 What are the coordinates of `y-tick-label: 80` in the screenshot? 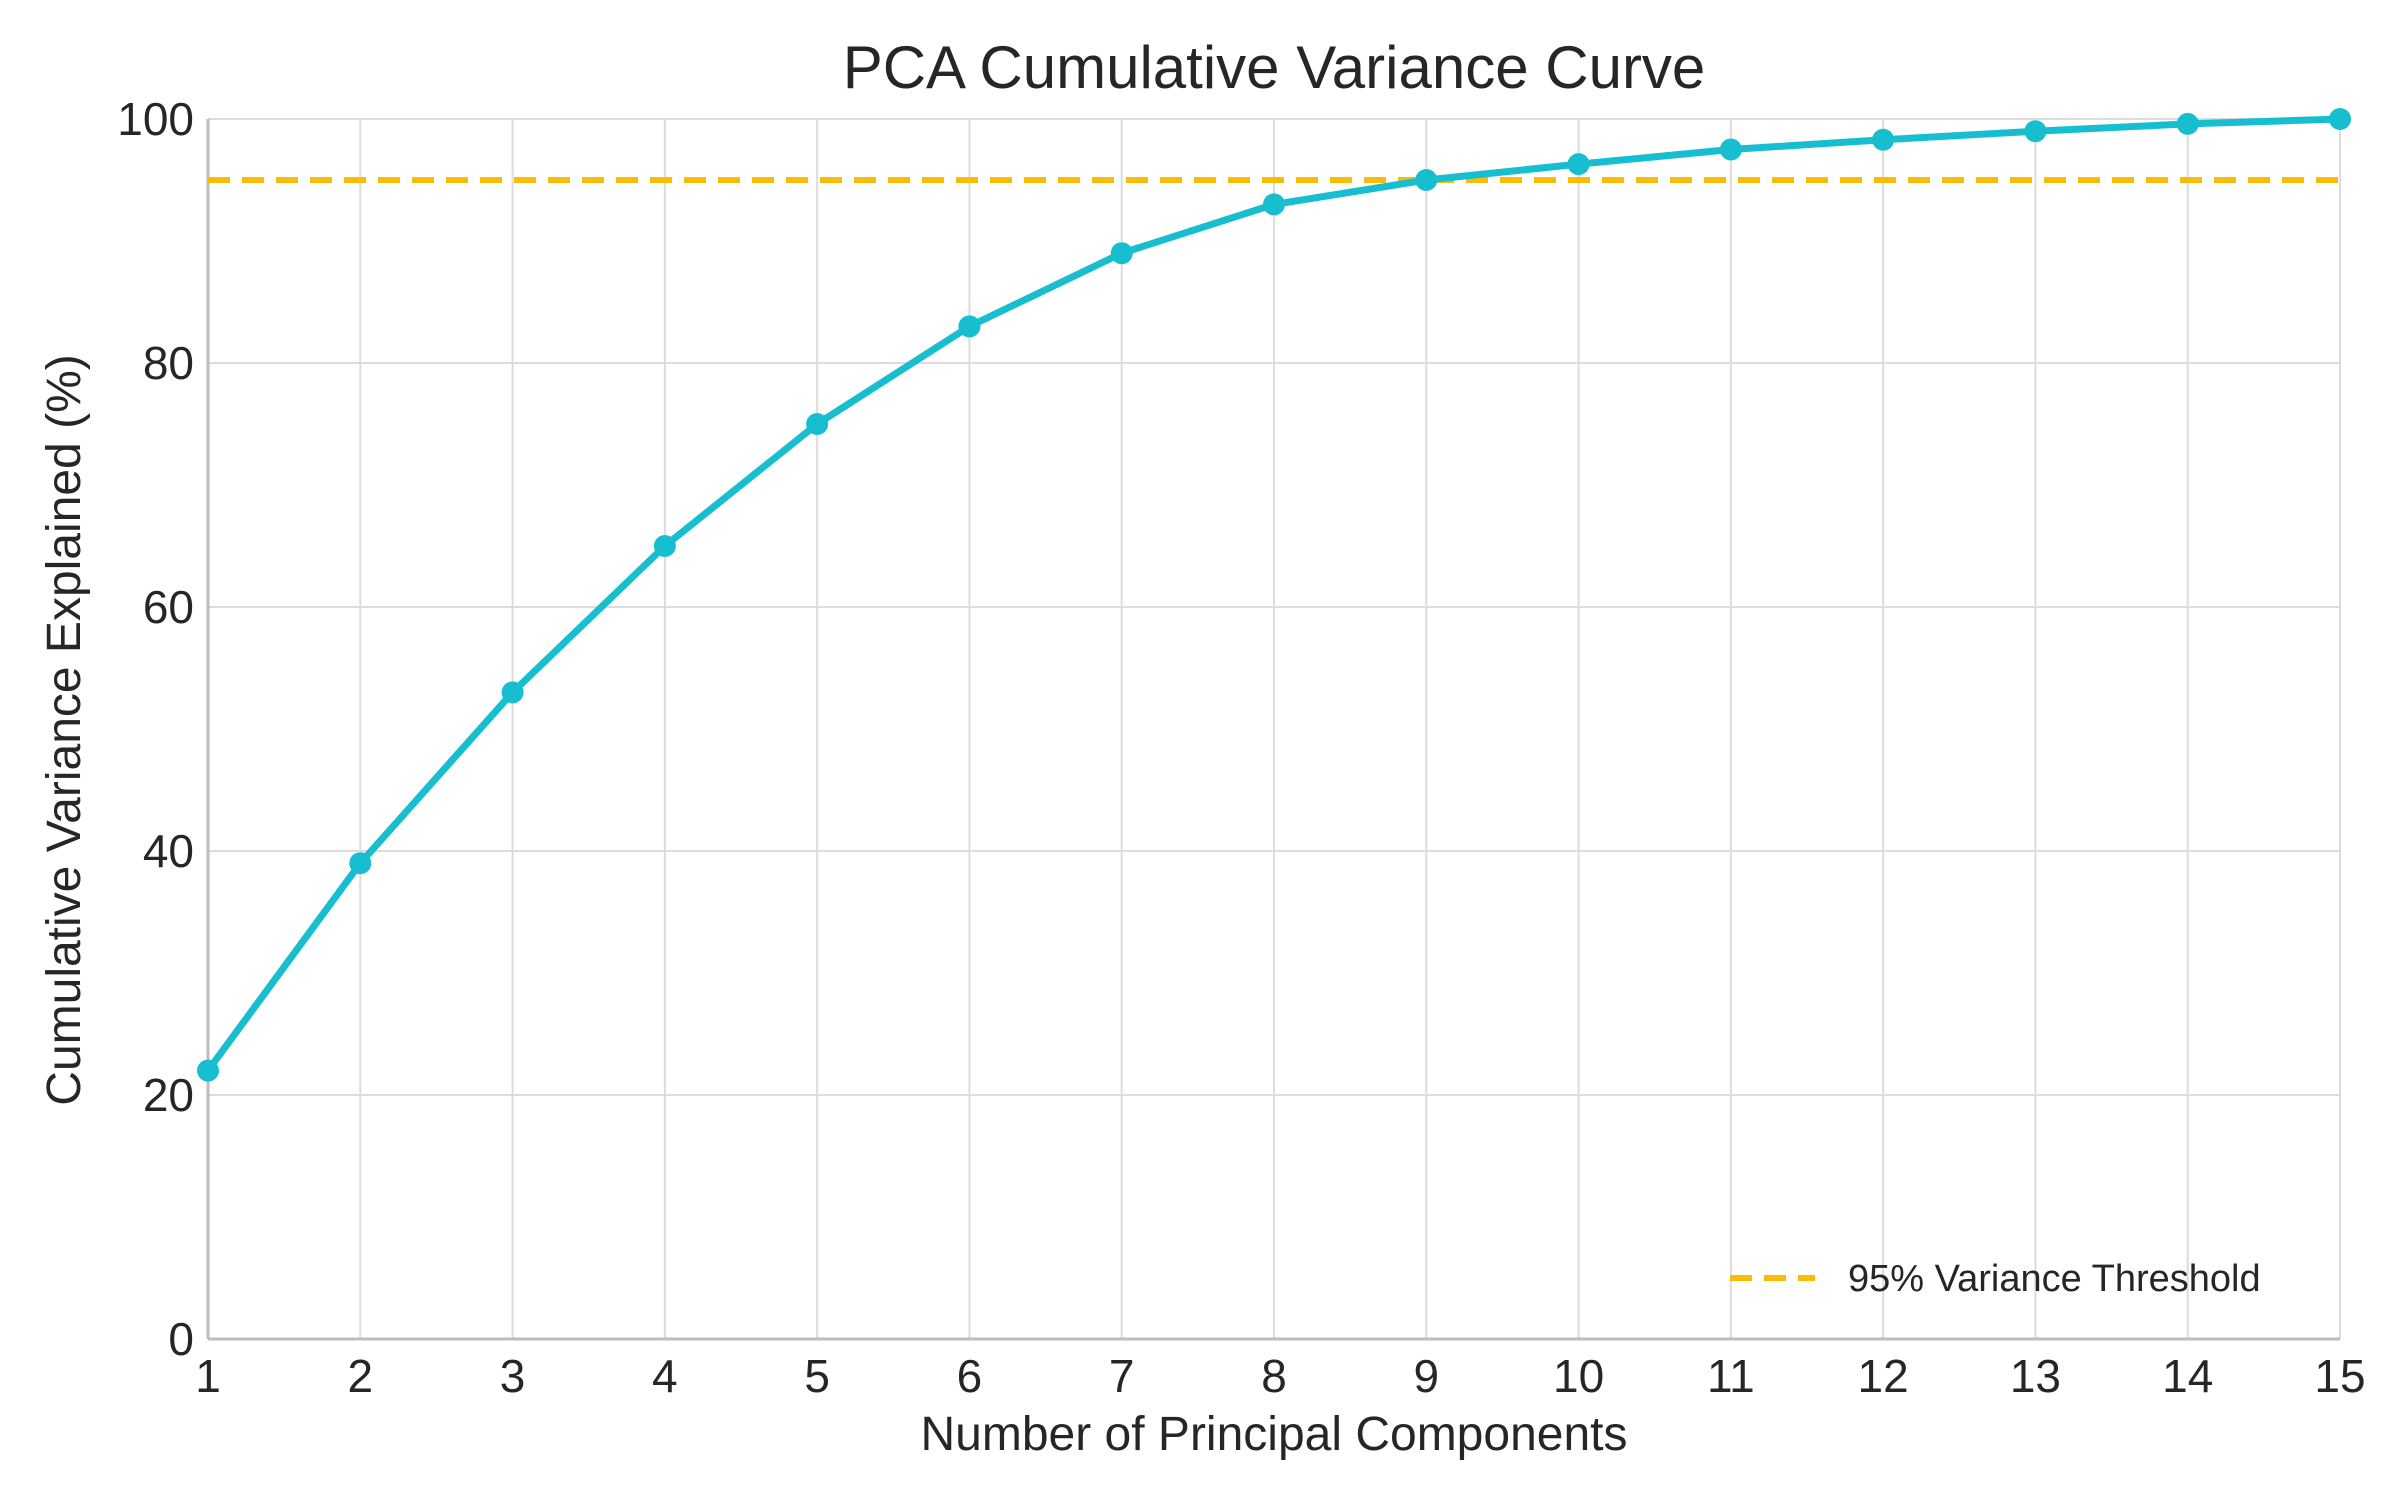 It's located at (168, 363).